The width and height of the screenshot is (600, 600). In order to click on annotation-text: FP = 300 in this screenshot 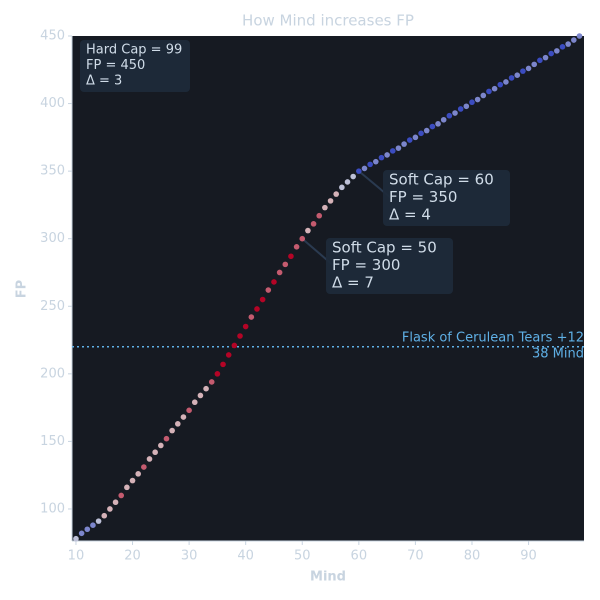, I will do `click(366, 265)`.